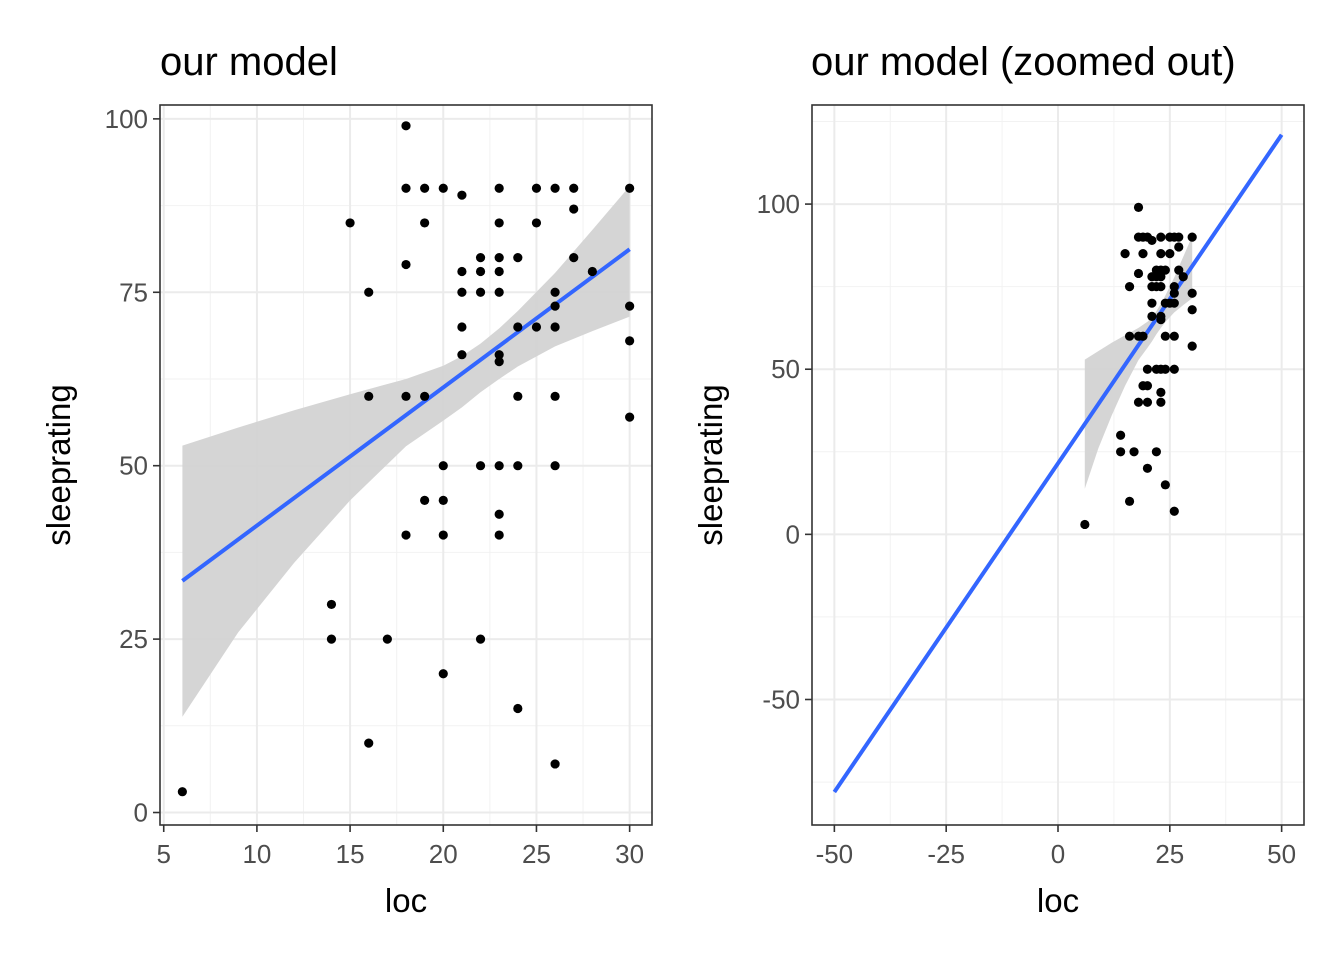 The width and height of the screenshot is (1344, 960). Describe the element at coordinates (350, 854) in the screenshot. I see `x-tick-label: 15` at that location.